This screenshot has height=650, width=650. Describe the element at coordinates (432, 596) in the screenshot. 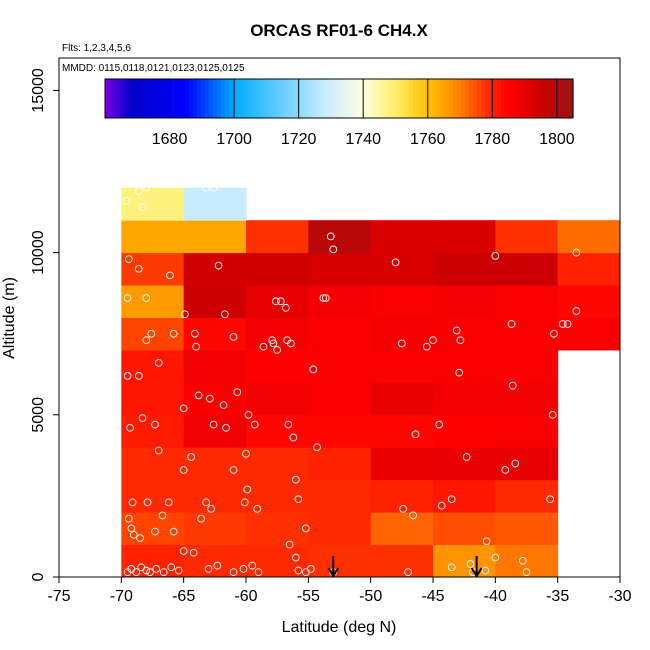

I see `x-tick-label: -45` at that location.